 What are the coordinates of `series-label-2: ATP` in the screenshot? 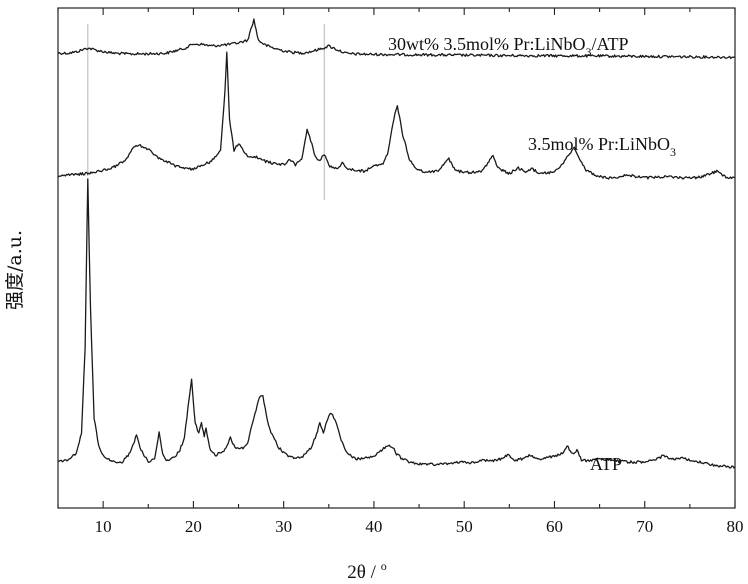 It's located at (606, 464).